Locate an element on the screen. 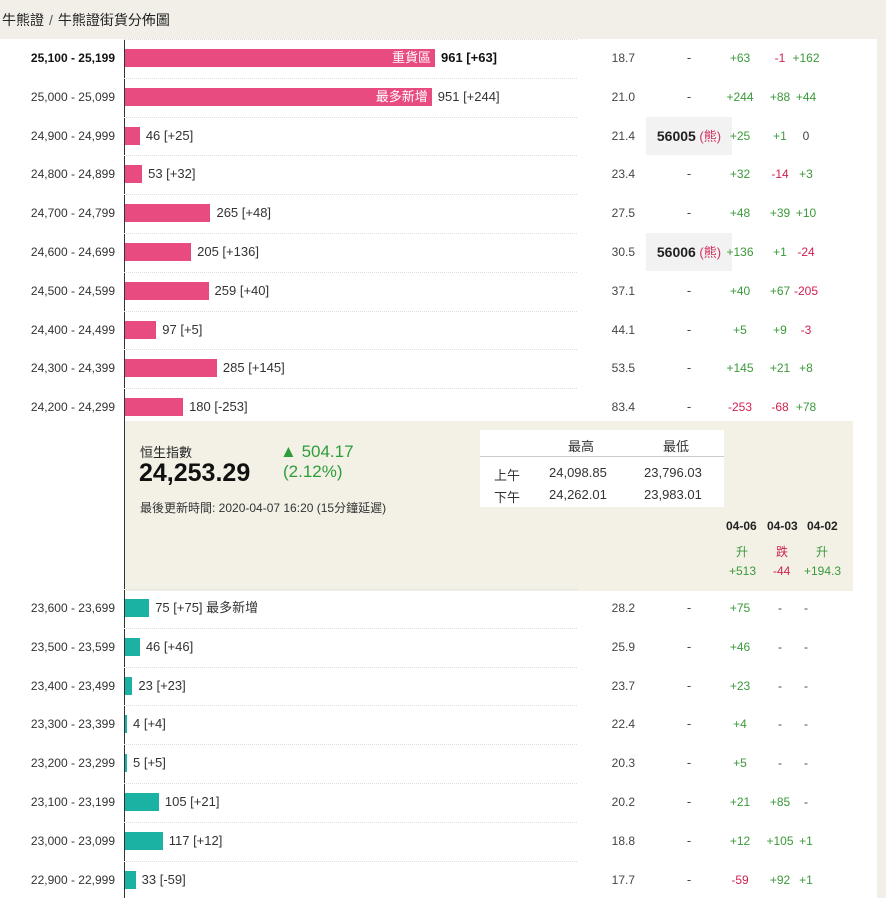  daily-change: +3 is located at coordinates (806, 174).